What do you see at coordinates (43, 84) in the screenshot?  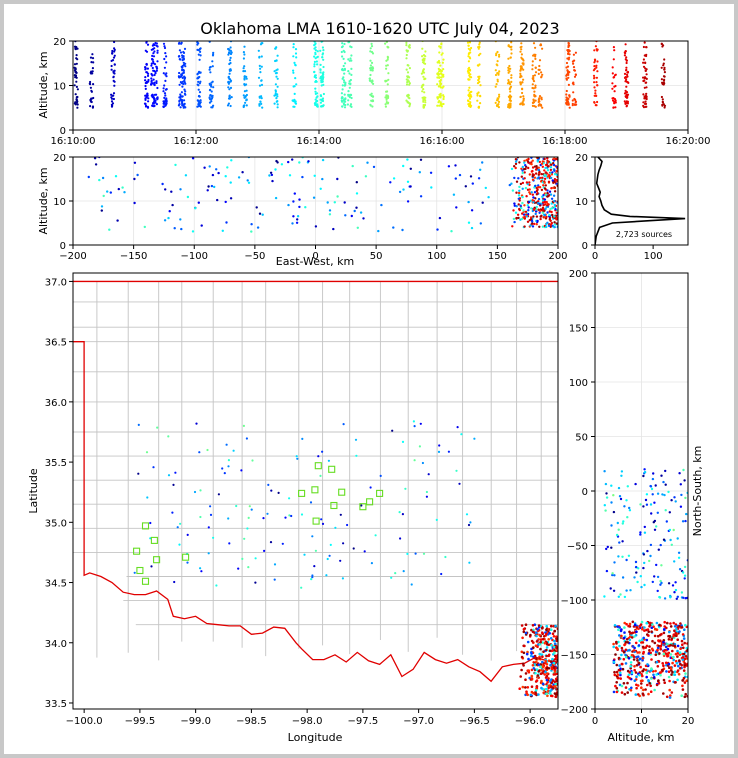 I see `time-ylabel: Altitude, km` at bounding box center [43, 84].